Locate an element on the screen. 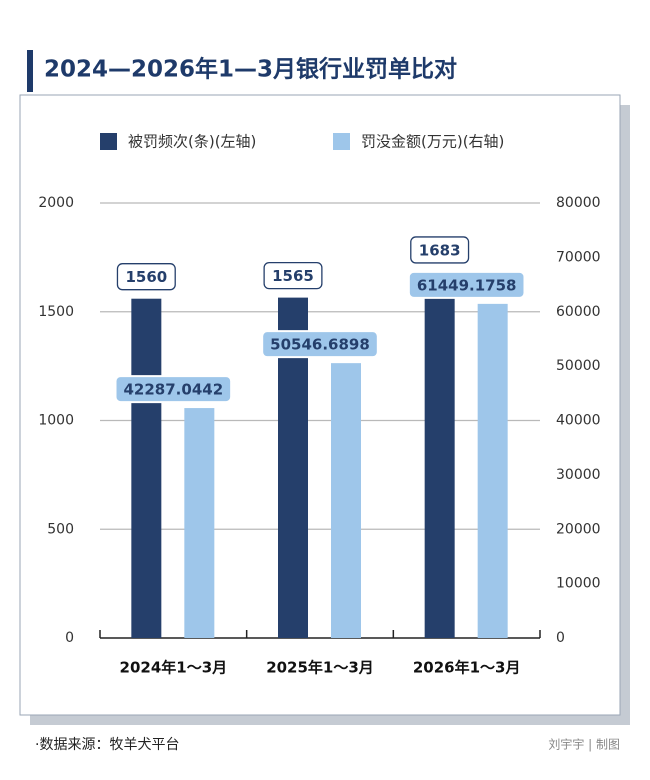 The width and height of the screenshot is (650, 780). y2-tick-label: 20000 is located at coordinates (578, 529).